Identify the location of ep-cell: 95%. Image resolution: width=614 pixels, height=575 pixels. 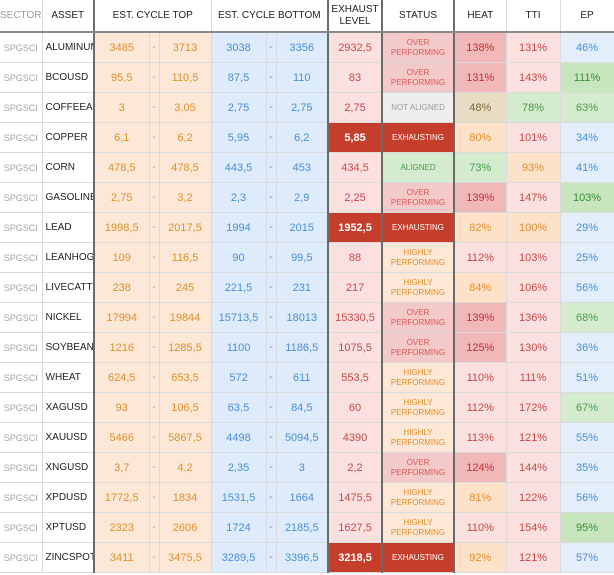
(587, 527).